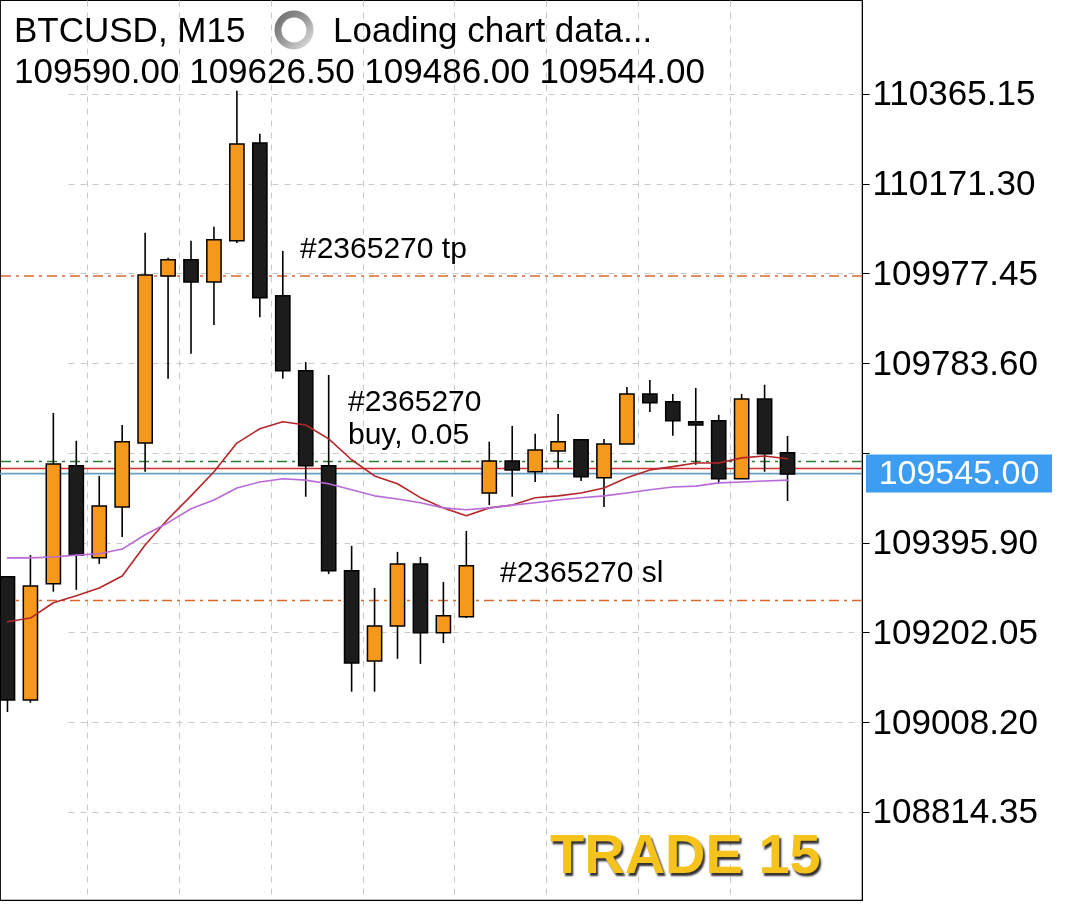  Describe the element at coordinates (955, 272) in the screenshot. I see `y-tick-label: 109977.45` at that location.